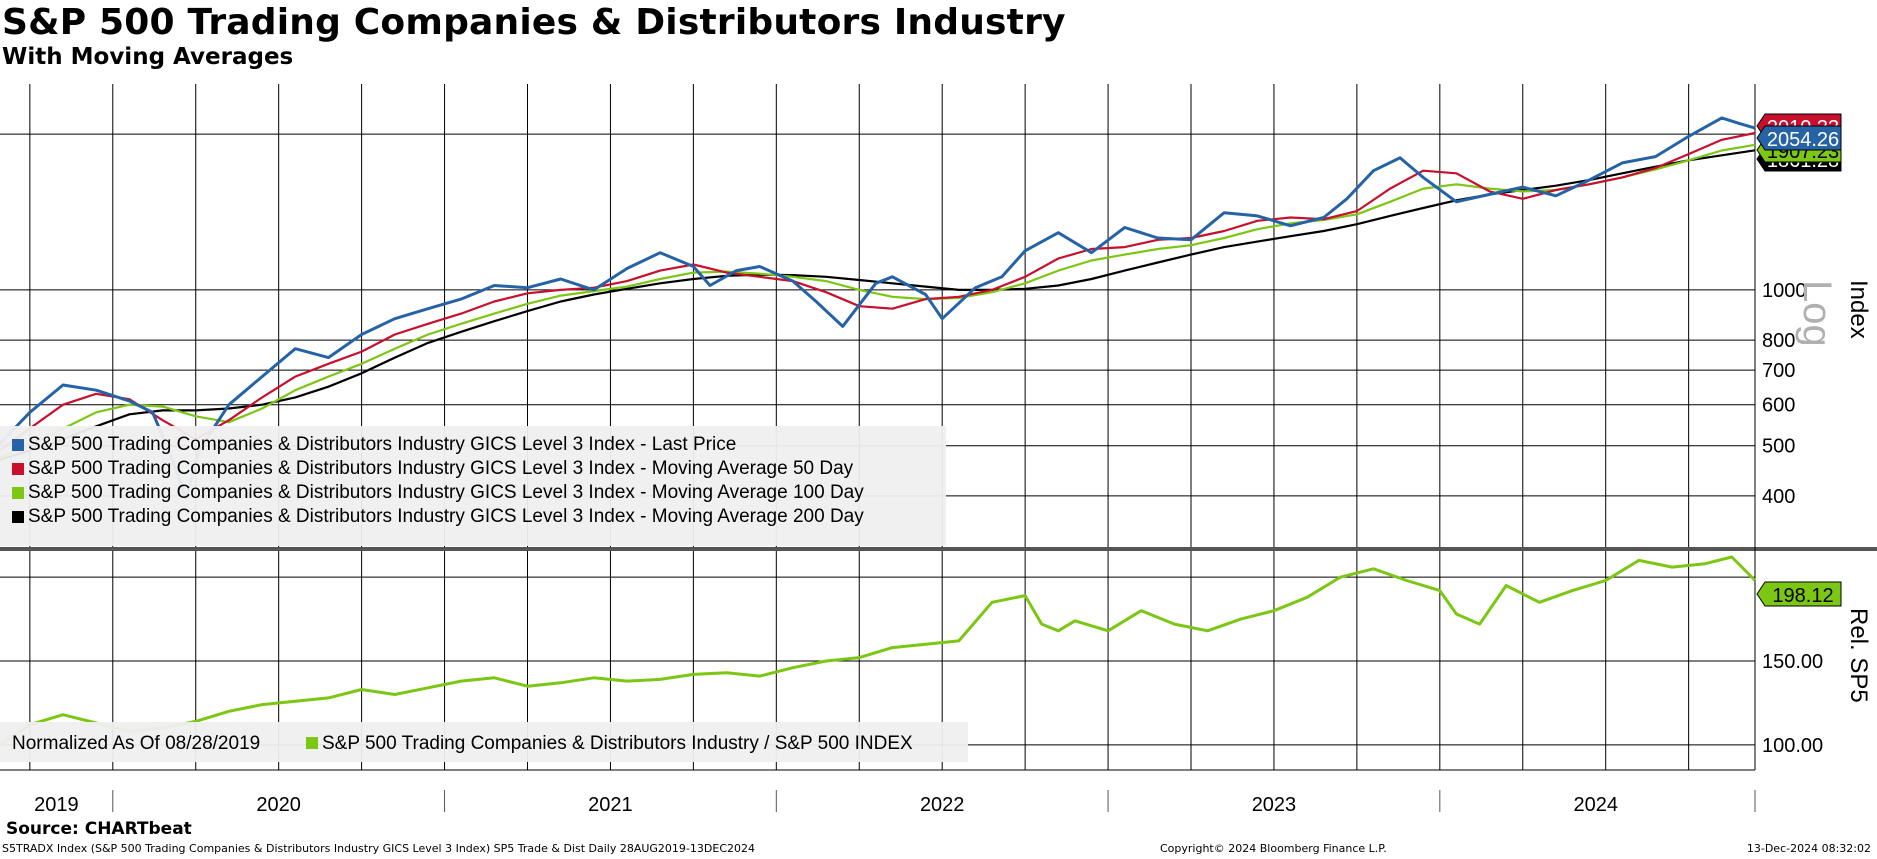  Describe the element at coordinates (1858, 309) in the screenshot. I see `y-axis-title: Index` at that location.